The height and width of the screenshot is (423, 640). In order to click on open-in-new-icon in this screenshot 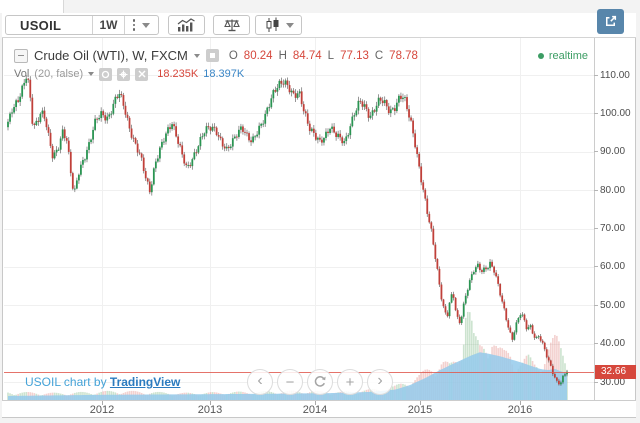, I will do `click(611, 20)`.